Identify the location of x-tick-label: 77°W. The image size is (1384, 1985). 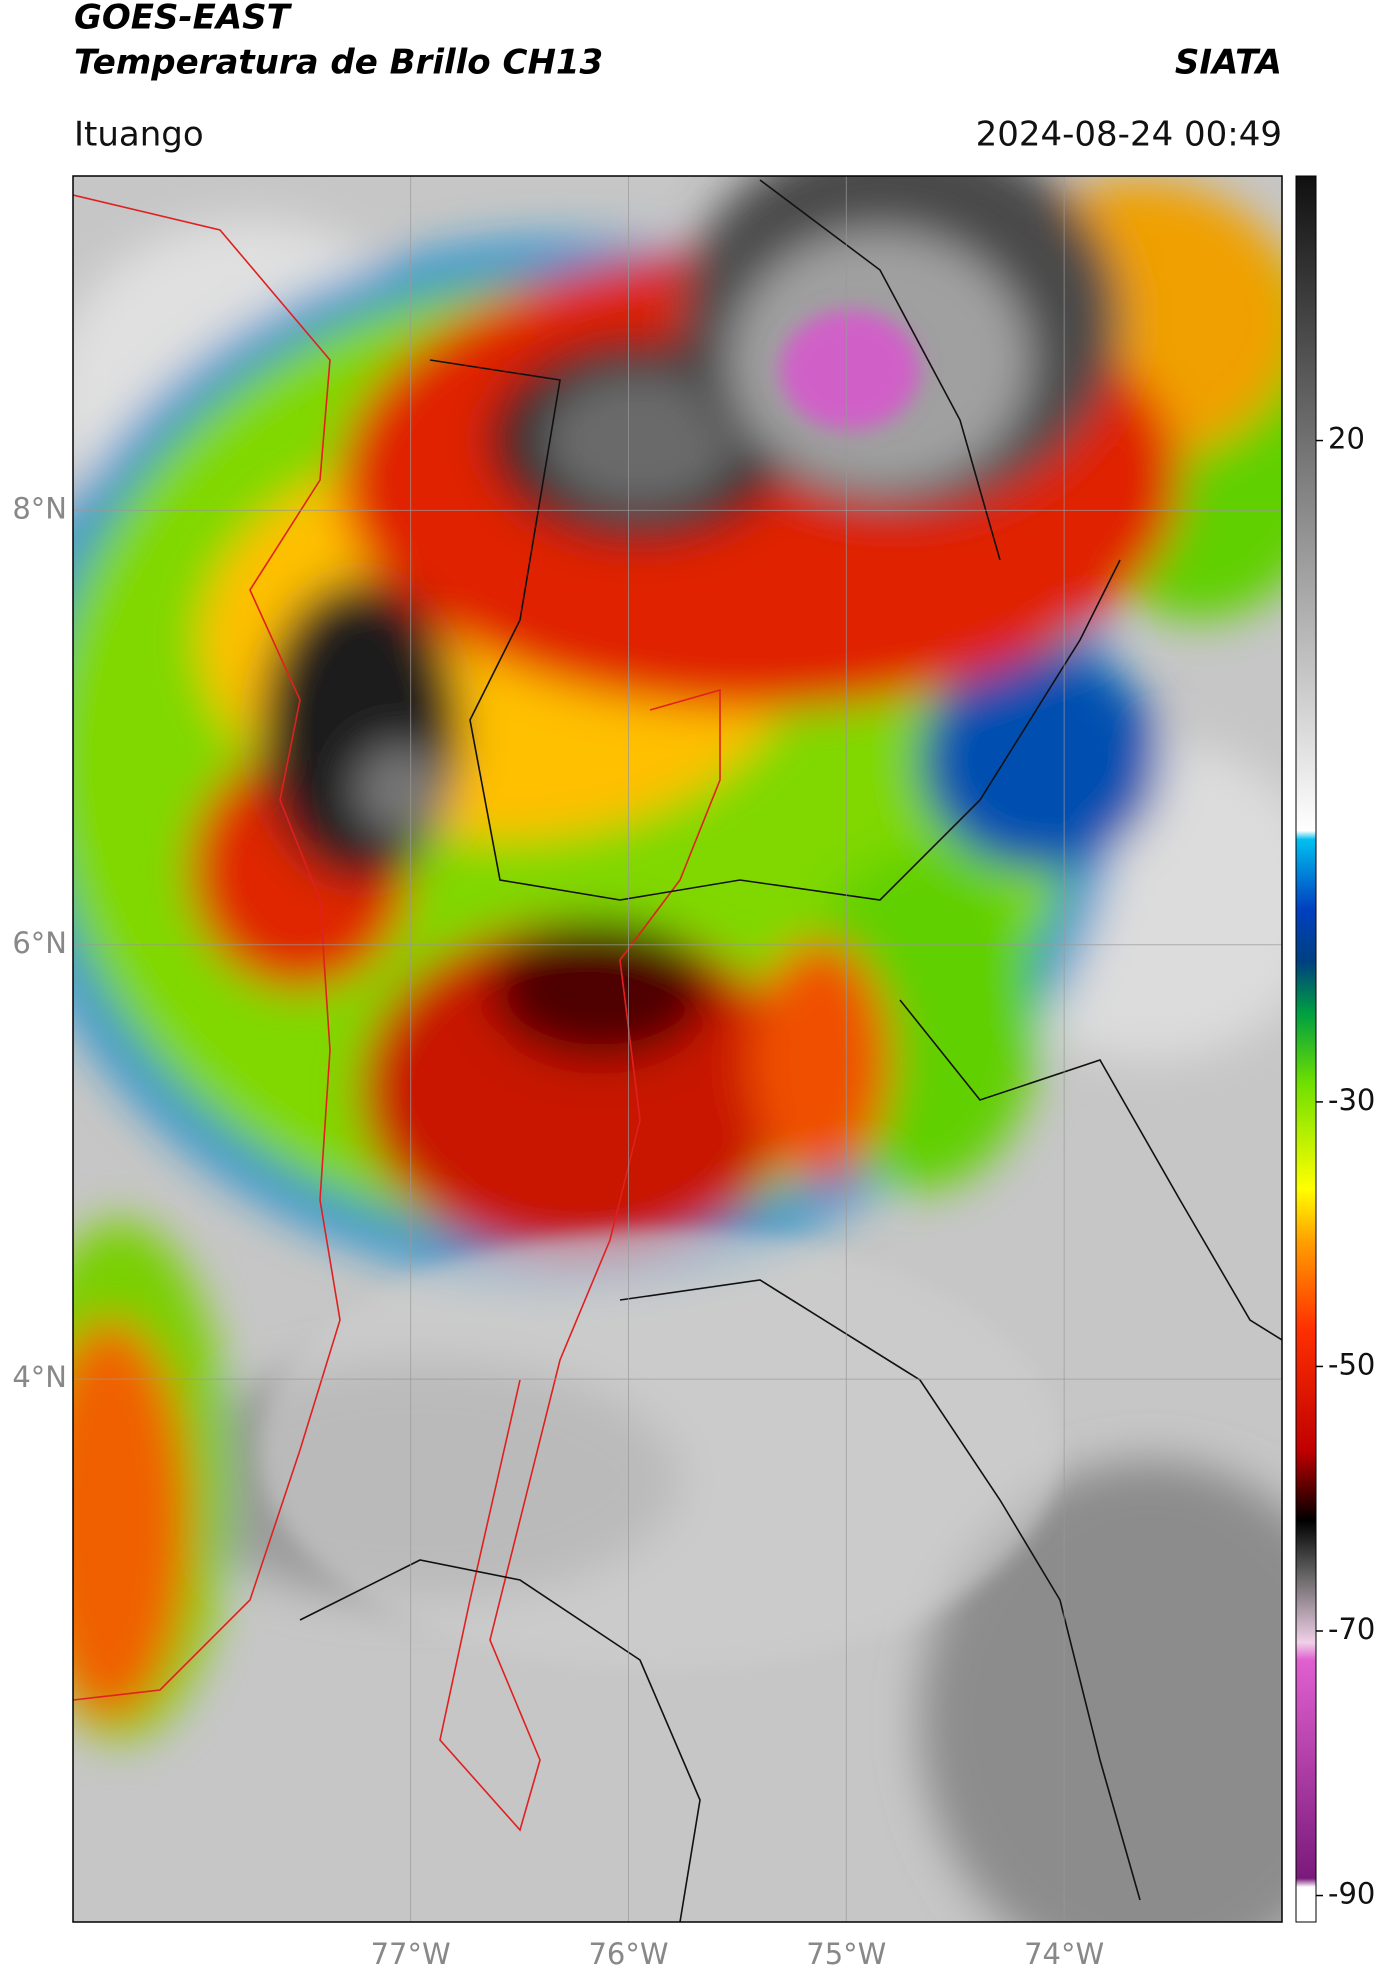
(411, 1954).